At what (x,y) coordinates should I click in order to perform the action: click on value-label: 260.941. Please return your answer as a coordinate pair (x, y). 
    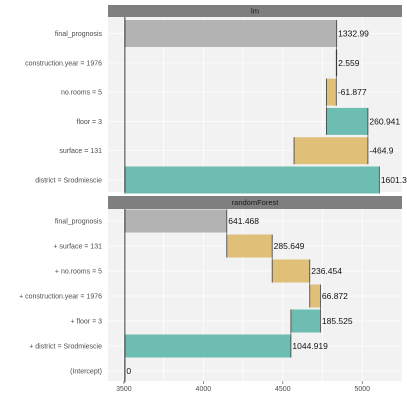
    Looking at the image, I should click on (384, 121).